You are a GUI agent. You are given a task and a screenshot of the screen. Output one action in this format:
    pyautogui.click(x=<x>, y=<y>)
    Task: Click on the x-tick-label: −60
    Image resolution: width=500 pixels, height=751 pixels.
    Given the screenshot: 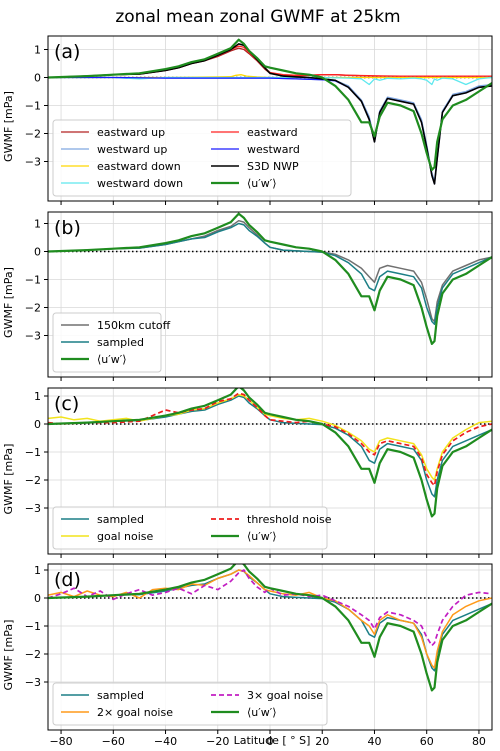 What is the action you would take?
    pyautogui.click(x=113, y=741)
    